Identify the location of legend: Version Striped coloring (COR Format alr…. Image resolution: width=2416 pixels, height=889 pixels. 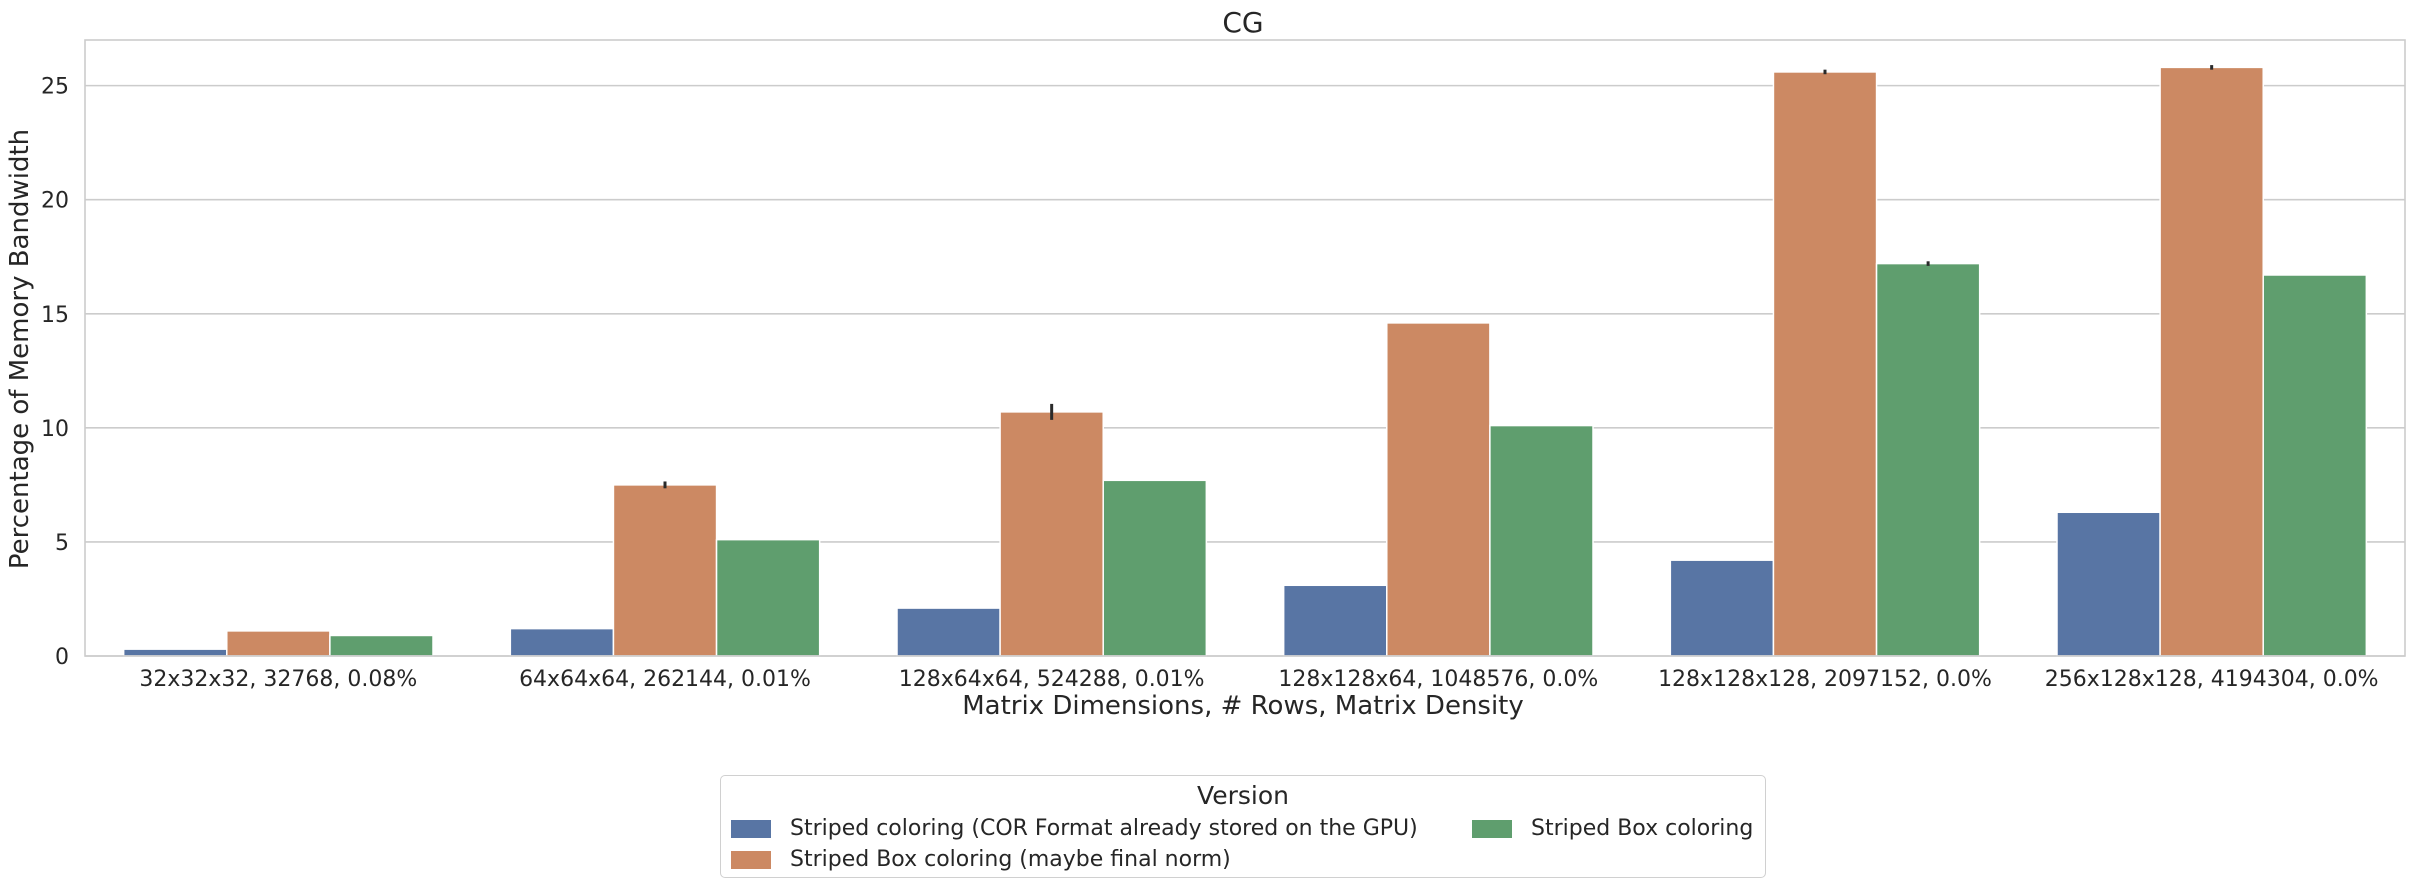
(1243, 826).